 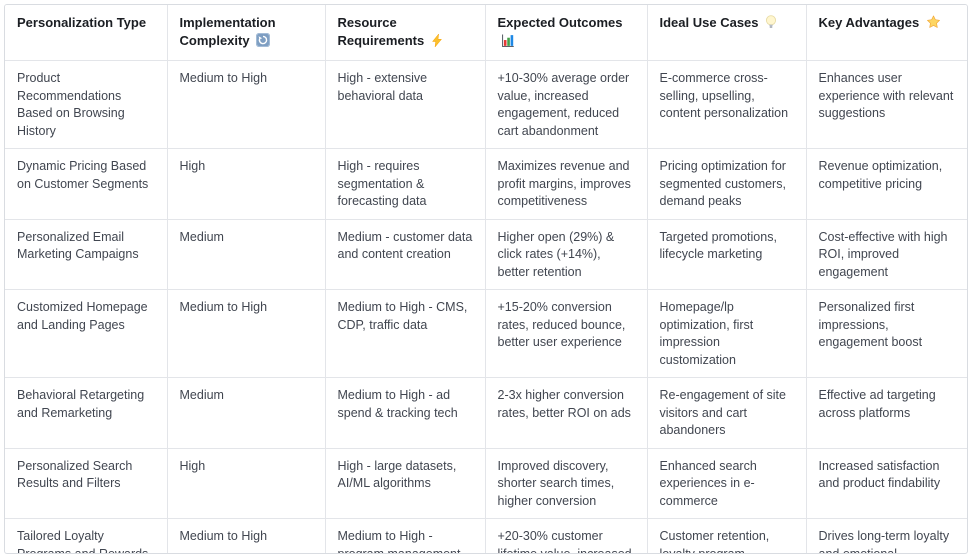 I want to click on col-header-label: Ideal Use Cases, so click(x=709, y=22).